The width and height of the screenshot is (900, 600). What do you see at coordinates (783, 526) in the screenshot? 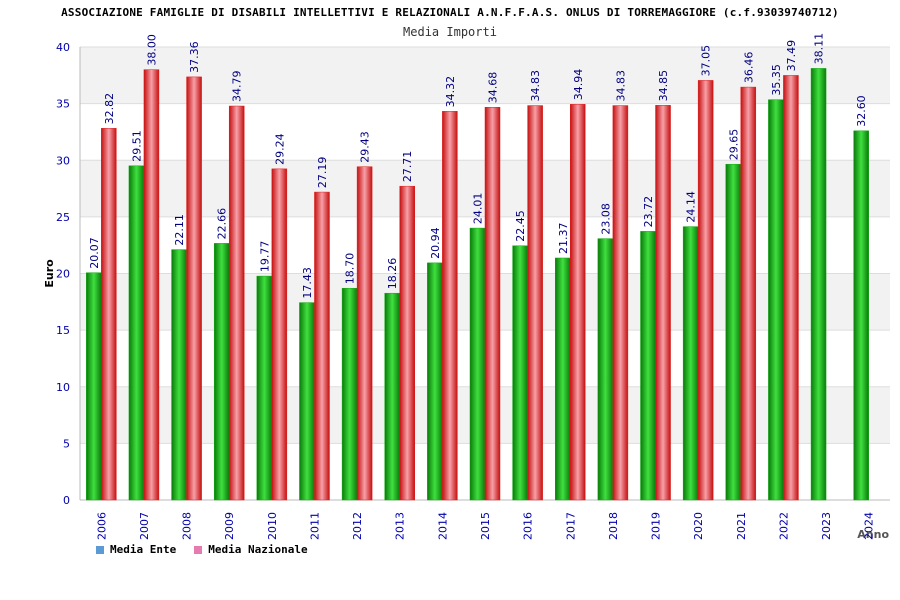
I see `x-tick-label: 2022` at bounding box center [783, 526].